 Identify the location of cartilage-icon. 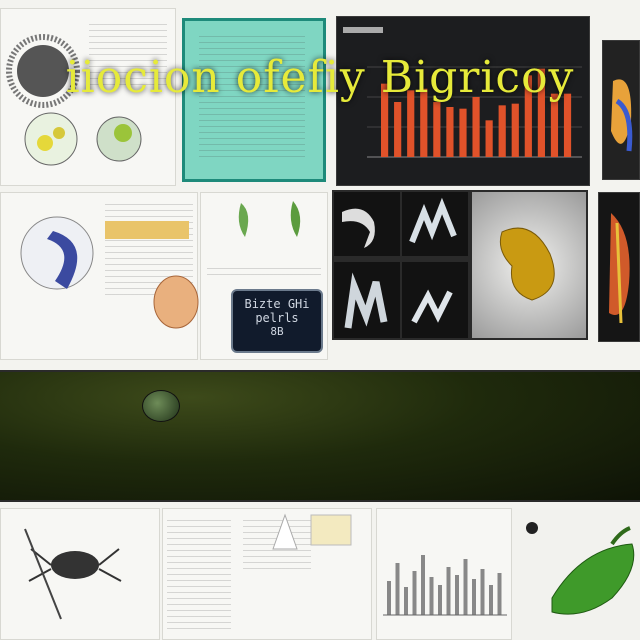
(57, 253).